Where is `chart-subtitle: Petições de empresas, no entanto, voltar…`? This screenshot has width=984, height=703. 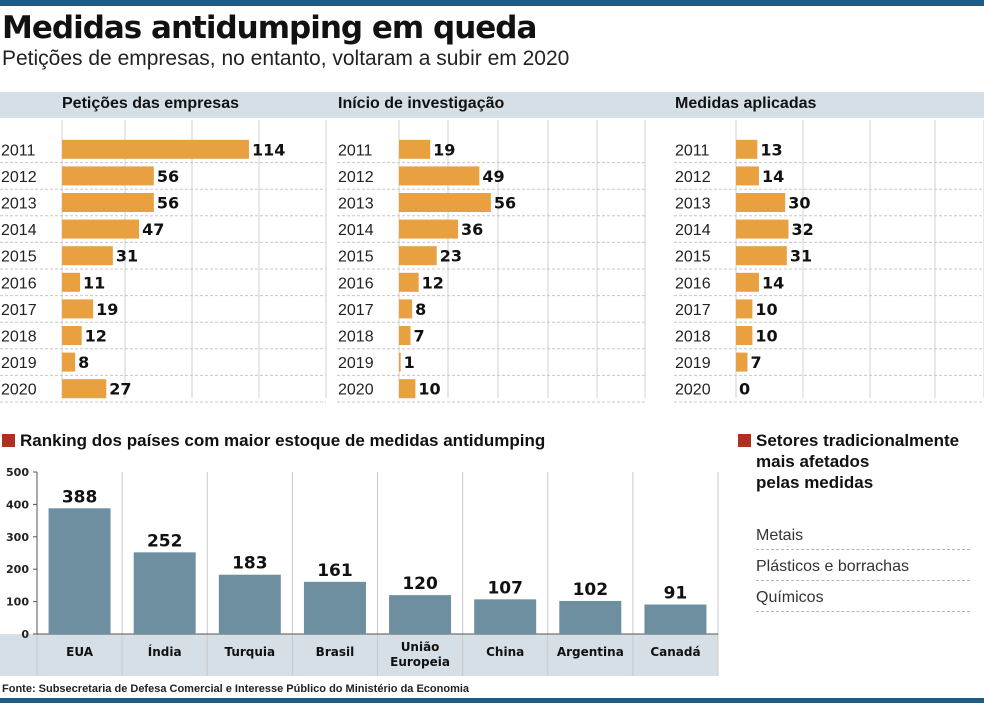
chart-subtitle: Petições de empresas, no entanto, voltar… is located at coordinates (286, 58).